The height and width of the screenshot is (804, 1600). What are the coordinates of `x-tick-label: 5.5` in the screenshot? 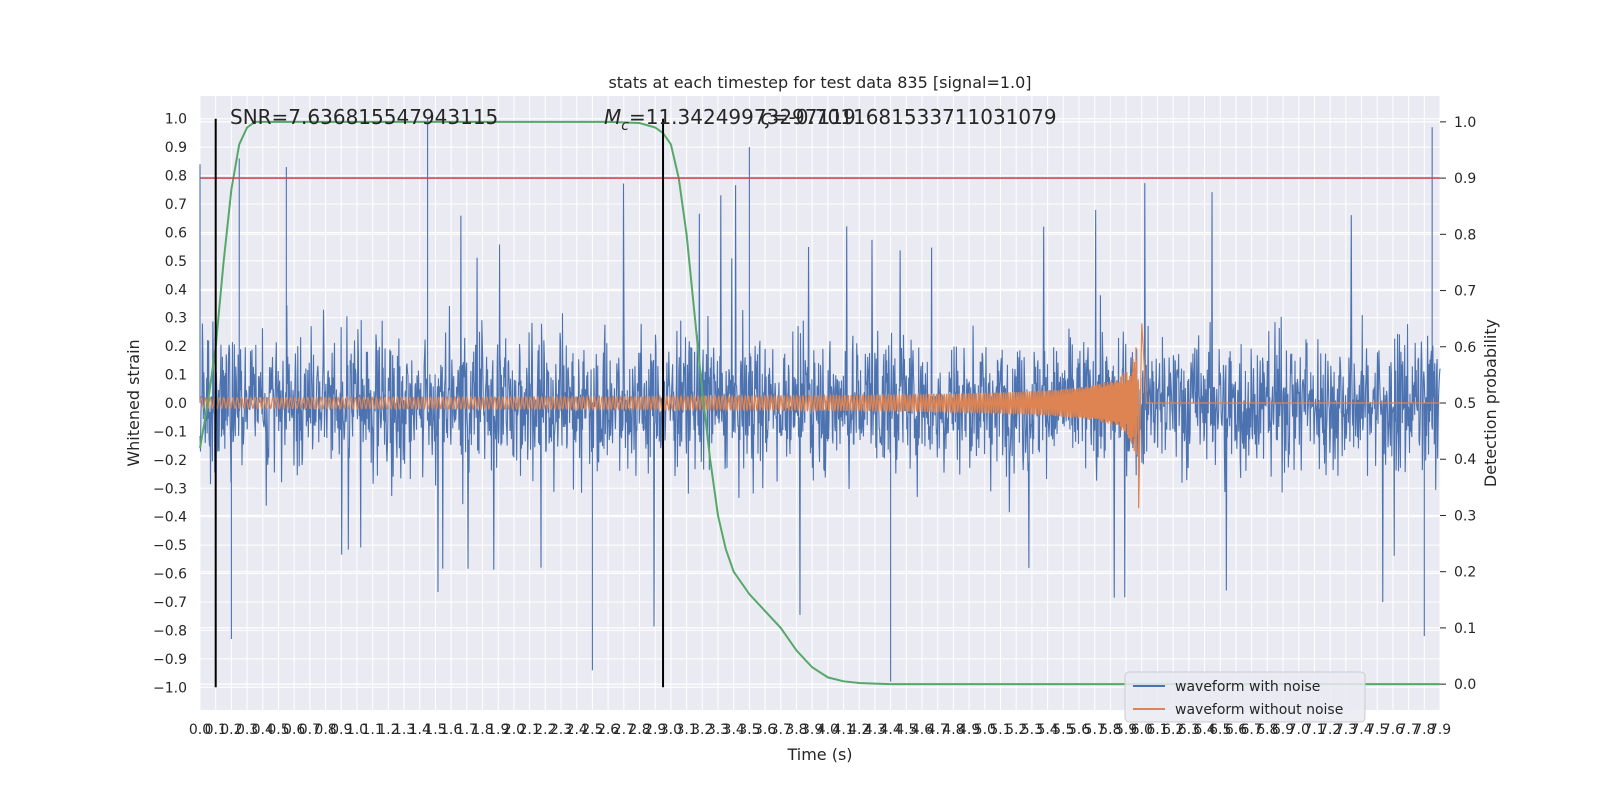 It's located at (1063, 730).